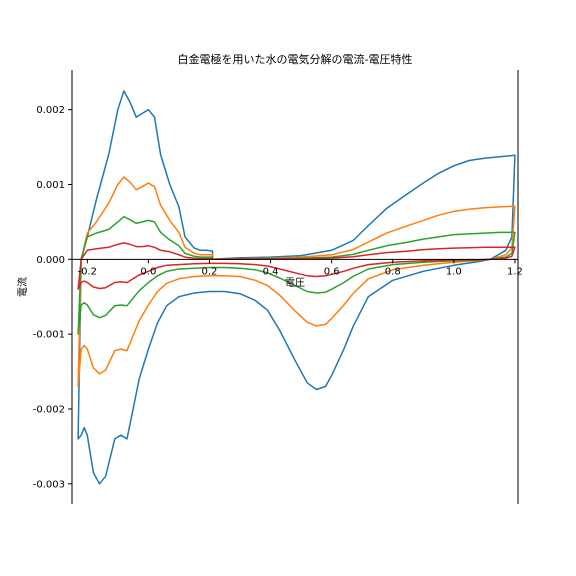 Image resolution: width=576 pixels, height=576 pixels. What do you see at coordinates (300, 268) in the screenshot?
I see `x-axis-ticks: -0.2 0.0 0.2 0.4 0.6 0.8 1.0 1.2` at bounding box center [300, 268].